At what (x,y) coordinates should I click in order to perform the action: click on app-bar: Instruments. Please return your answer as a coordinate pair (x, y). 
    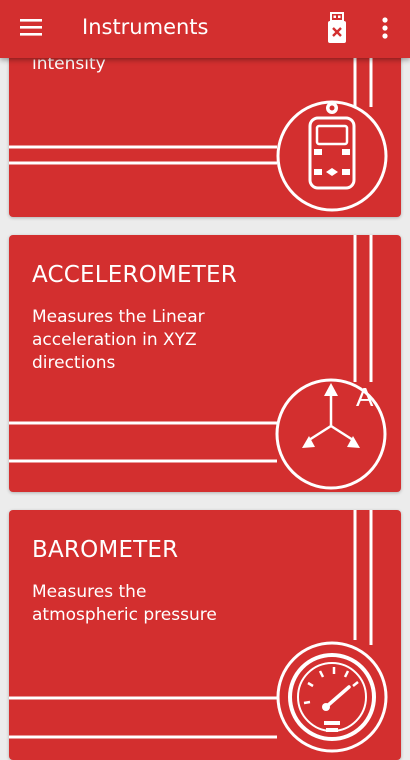
    Looking at the image, I should click on (205, 29).